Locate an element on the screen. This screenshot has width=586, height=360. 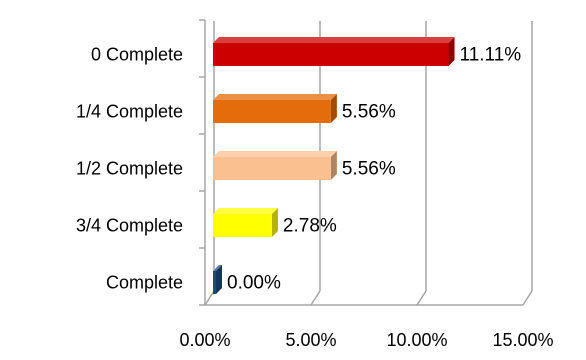
bar-4-top is located at coordinates (217, 268).